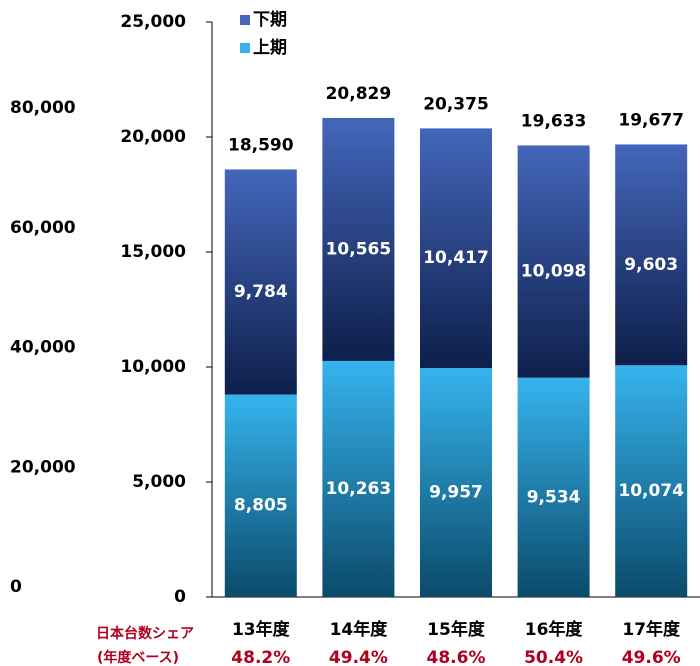 This screenshot has height=666, width=700. I want to click on total-label: 20,375, so click(456, 104).